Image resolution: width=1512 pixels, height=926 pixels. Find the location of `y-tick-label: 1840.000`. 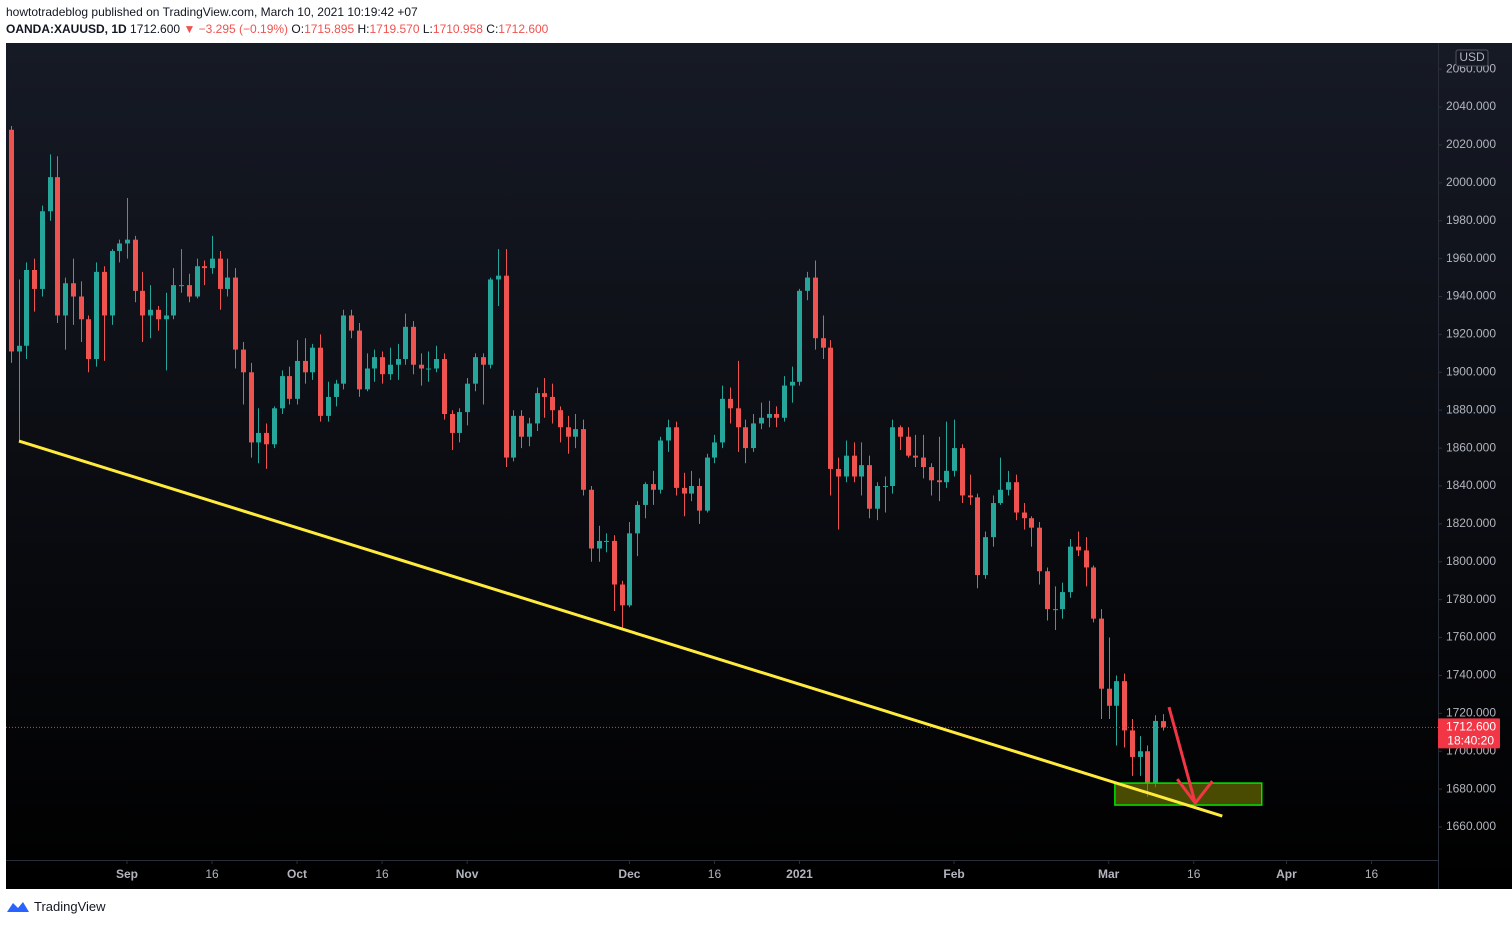

y-tick-label: 1840.000 is located at coordinates (1471, 485).